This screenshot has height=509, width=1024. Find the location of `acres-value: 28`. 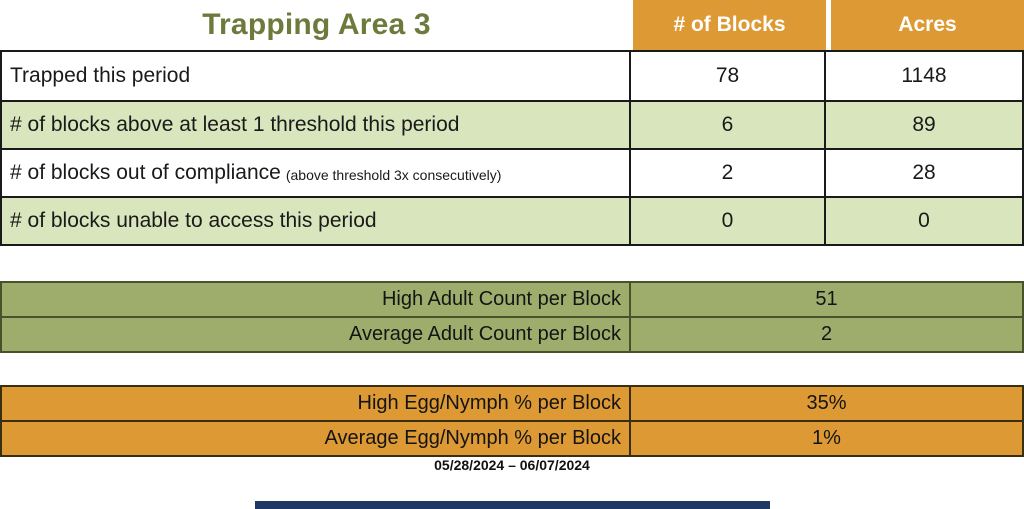

acres-value: 28 is located at coordinates (924, 172).